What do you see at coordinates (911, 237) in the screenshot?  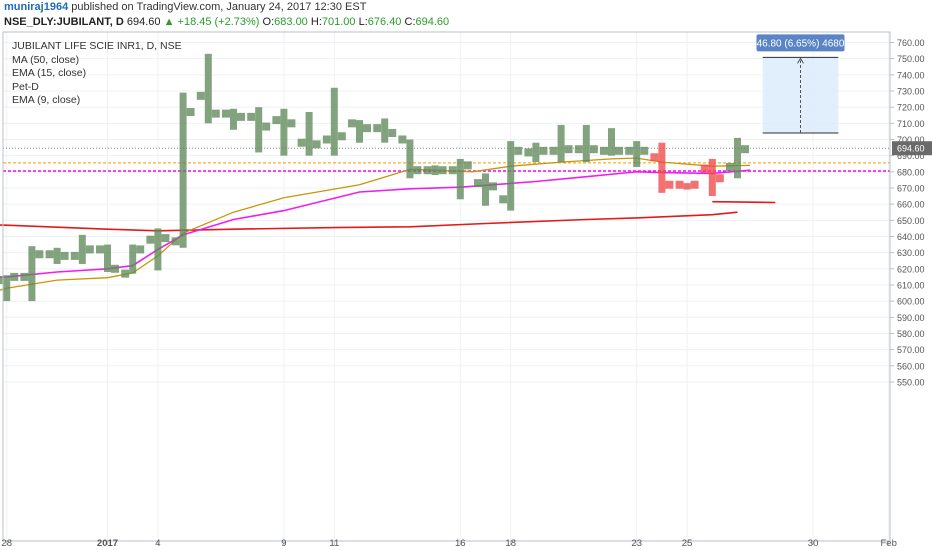 I see `y-tick-label: 640.00` at bounding box center [911, 237].